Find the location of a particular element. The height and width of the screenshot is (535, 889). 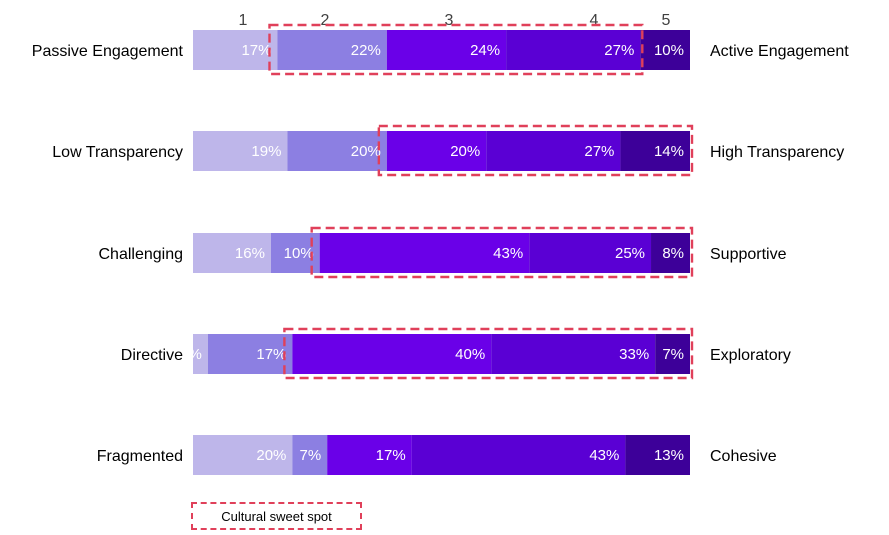

legend-label: Cultural sweet spot is located at coordinates (276, 516).